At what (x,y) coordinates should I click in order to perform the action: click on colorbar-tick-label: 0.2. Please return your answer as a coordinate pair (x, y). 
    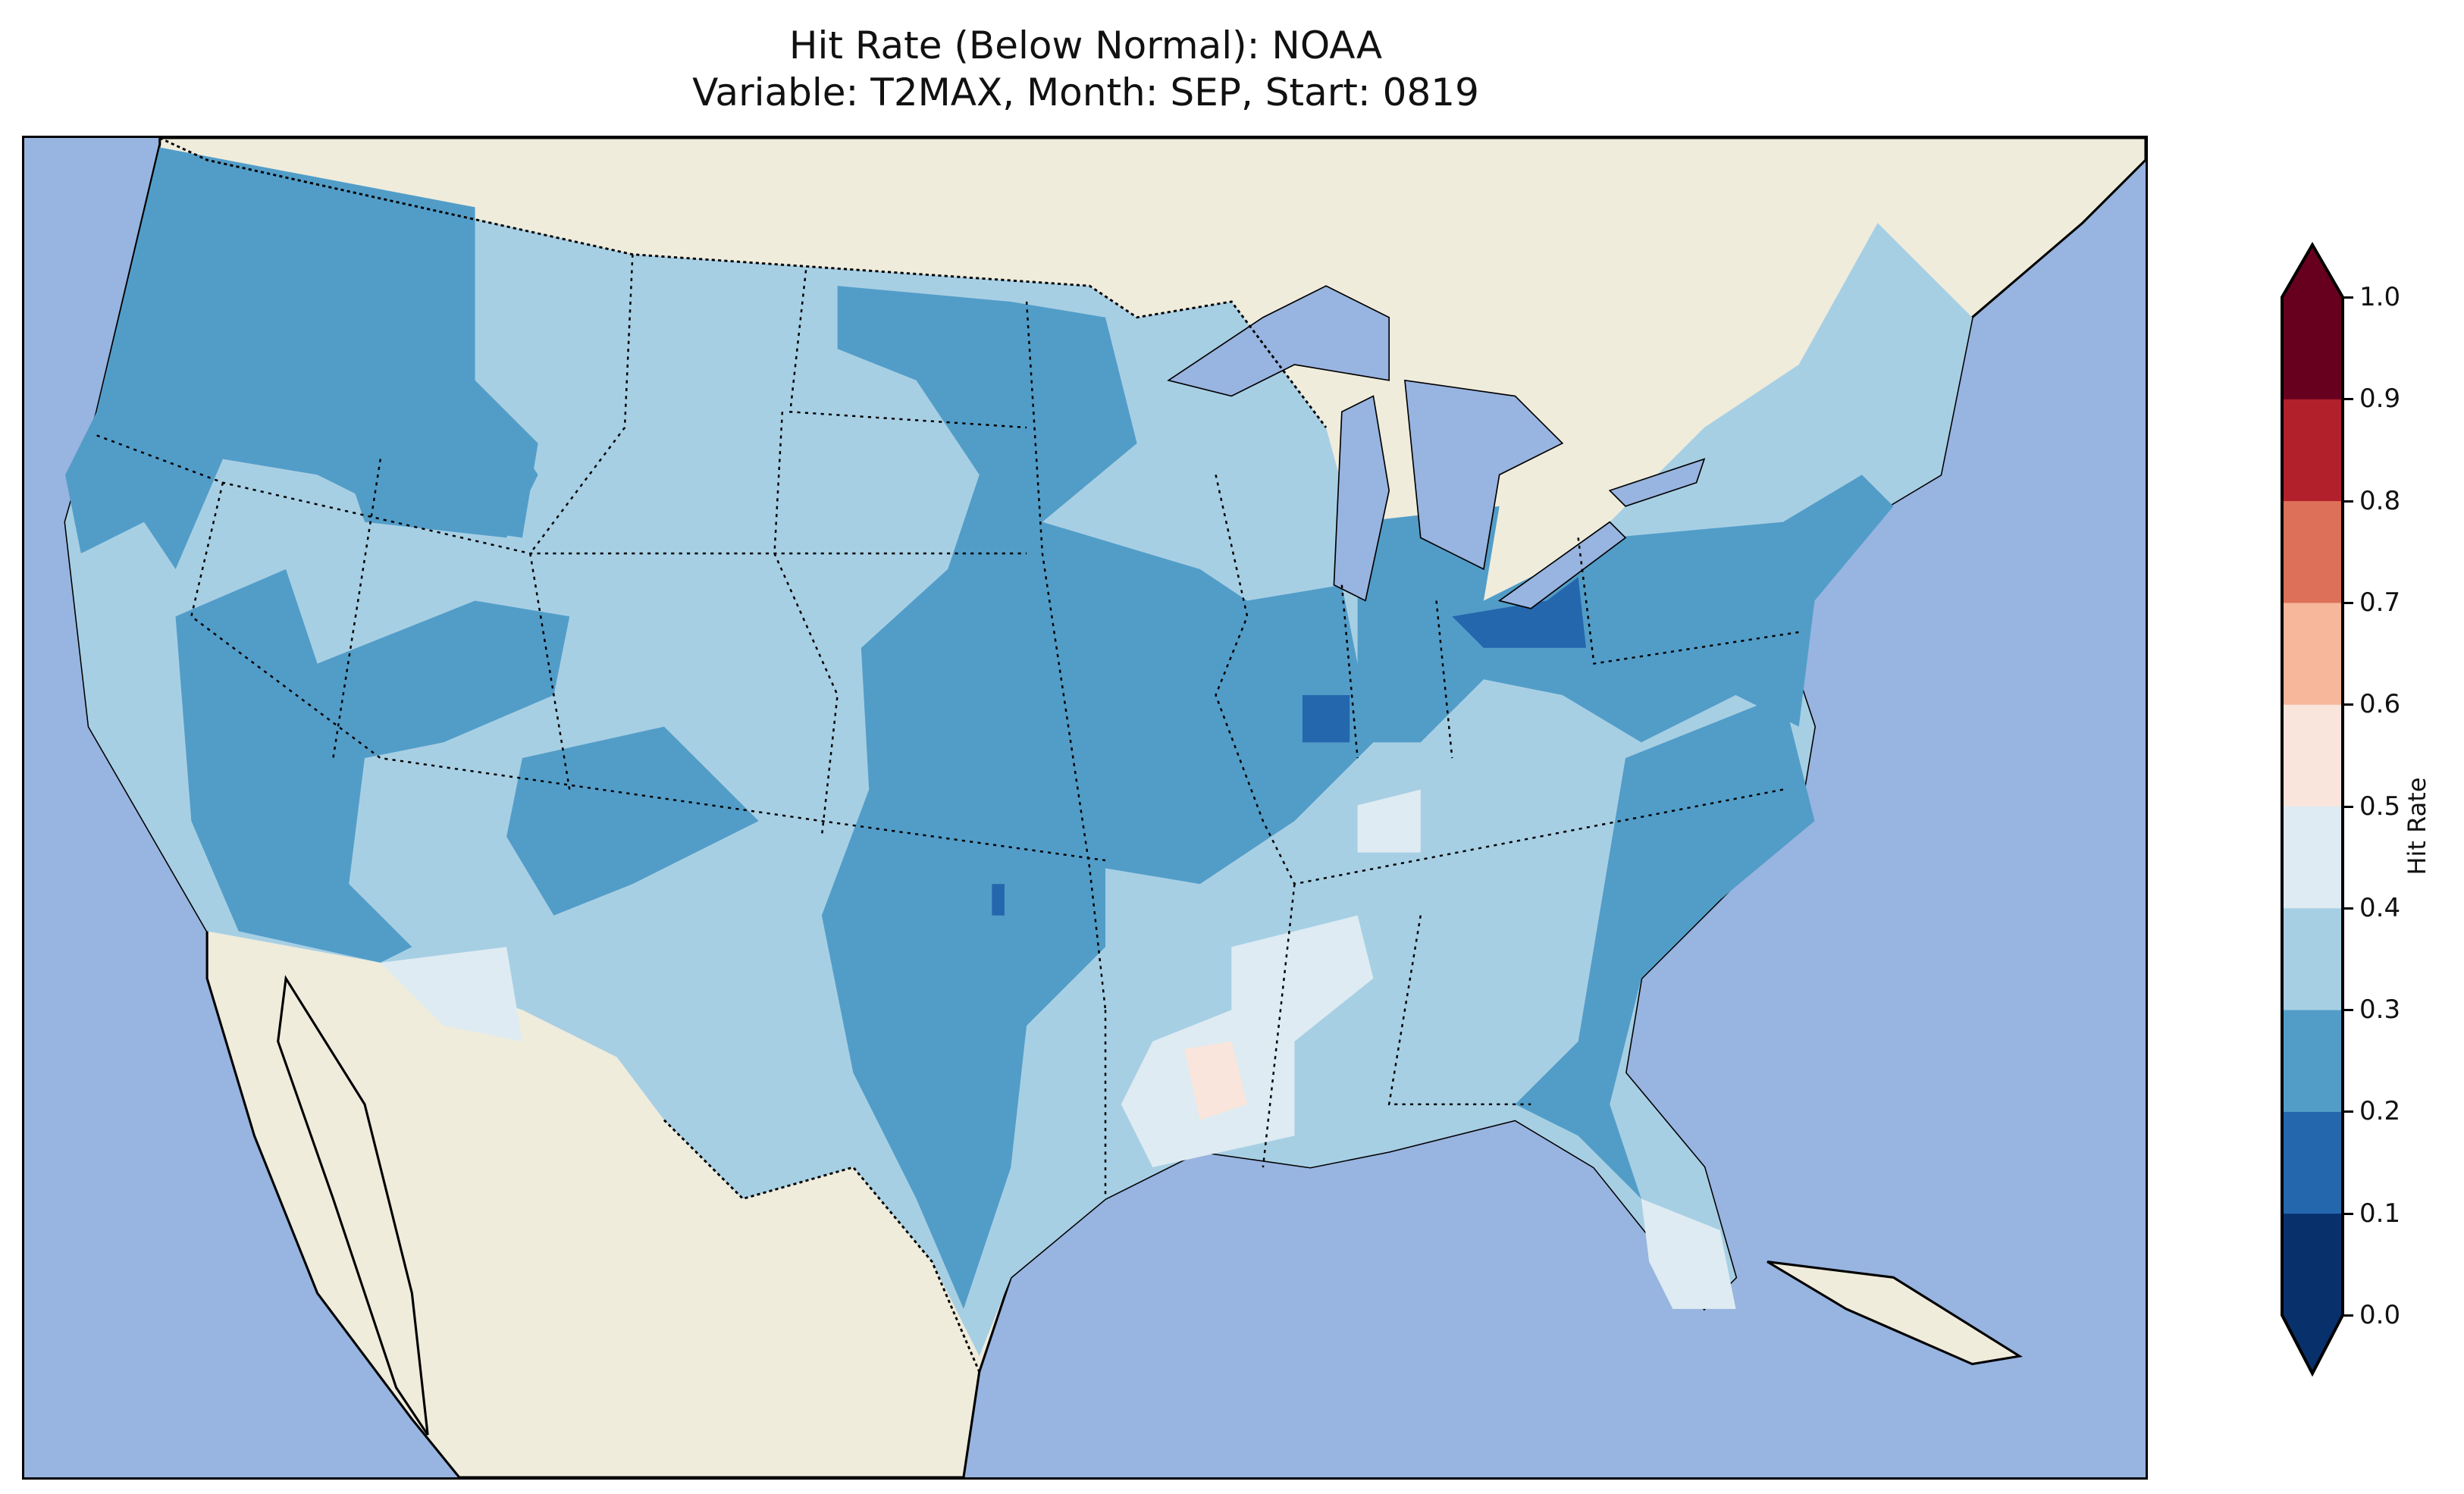
    Looking at the image, I should click on (2380, 1111).